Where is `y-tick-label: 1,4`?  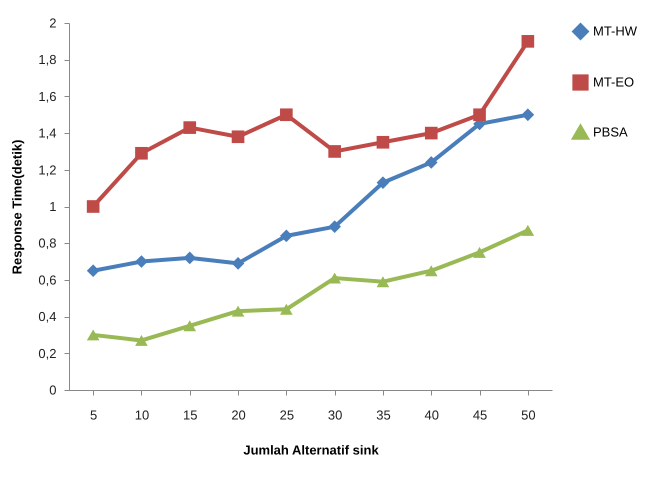
y-tick-label: 1,4 is located at coordinates (47, 133).